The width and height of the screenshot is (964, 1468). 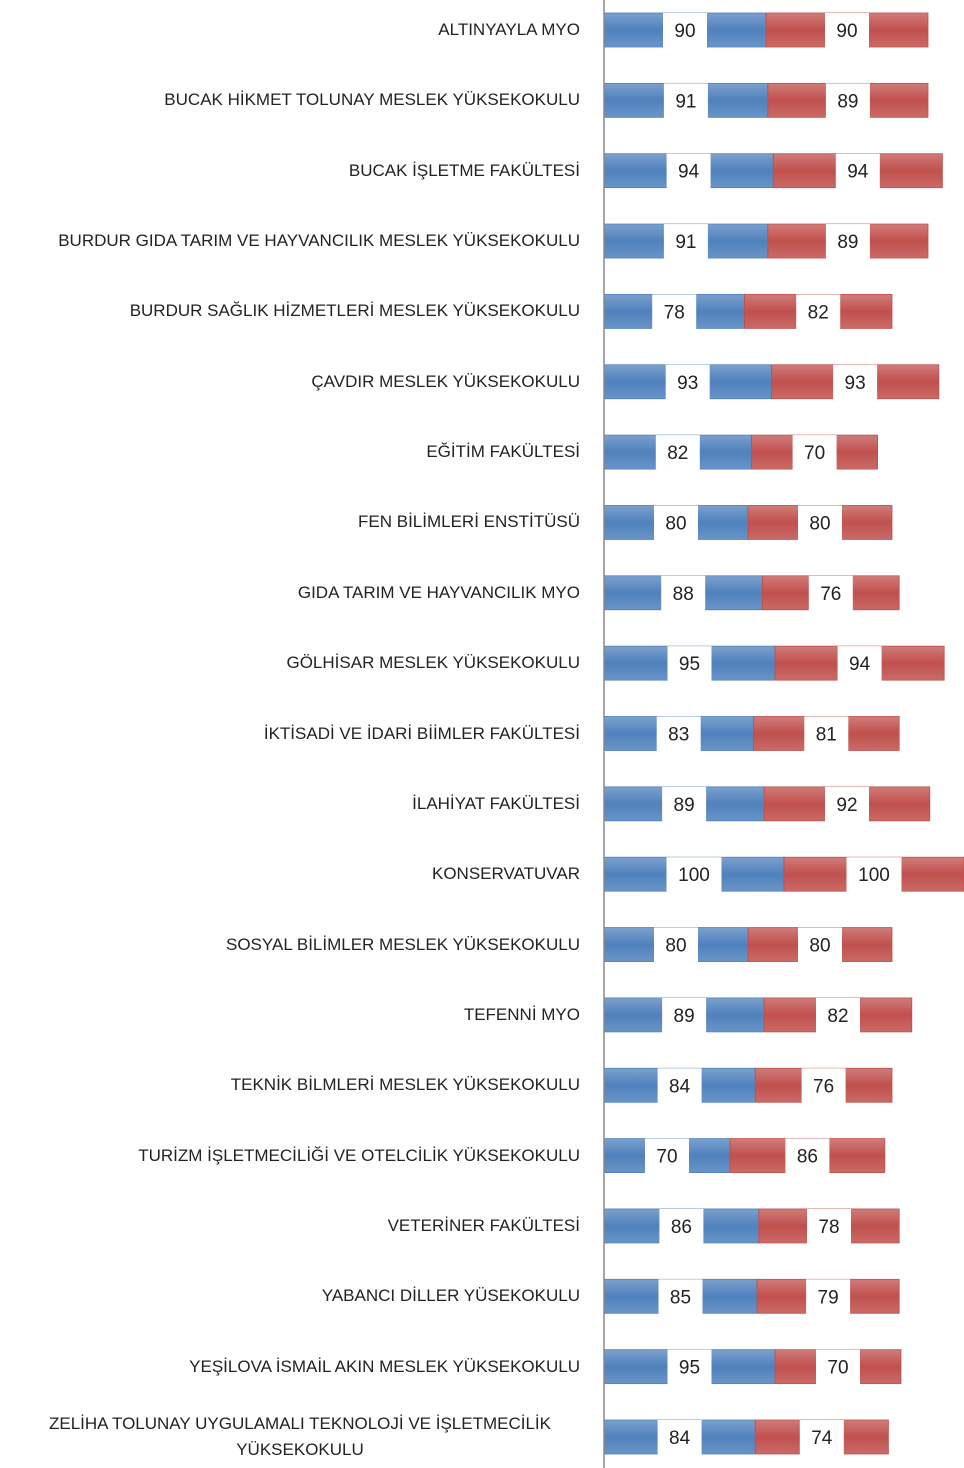 What do you see at coordinates (469, 522) in the screenshot?
I see `category-text: FEN BİLİMLERİ ENSTİTÜSÜ` at bounding box center [469, 522].